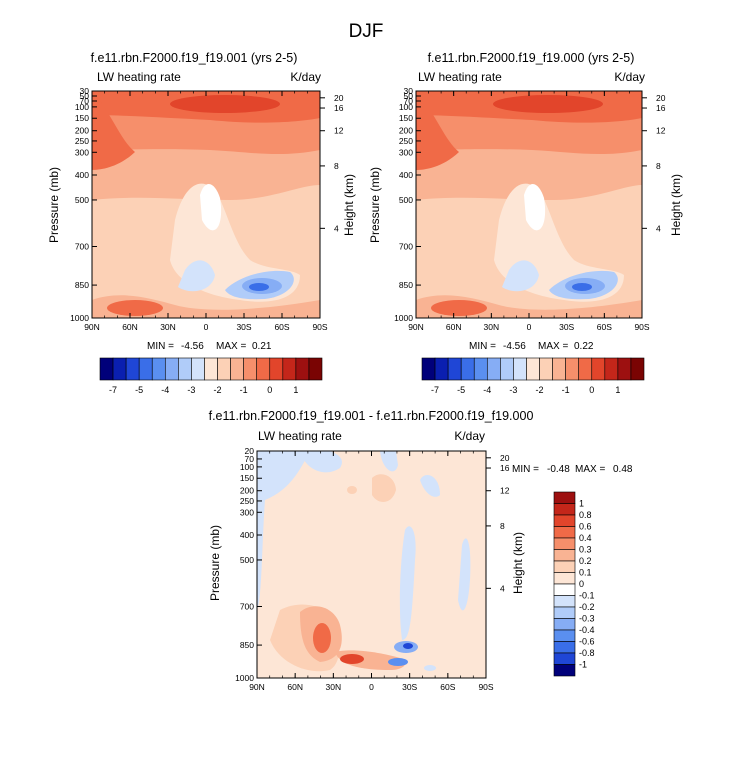 The image size is (733, 772). I want to click on x-tick-label: 60N, so click(454, 327).